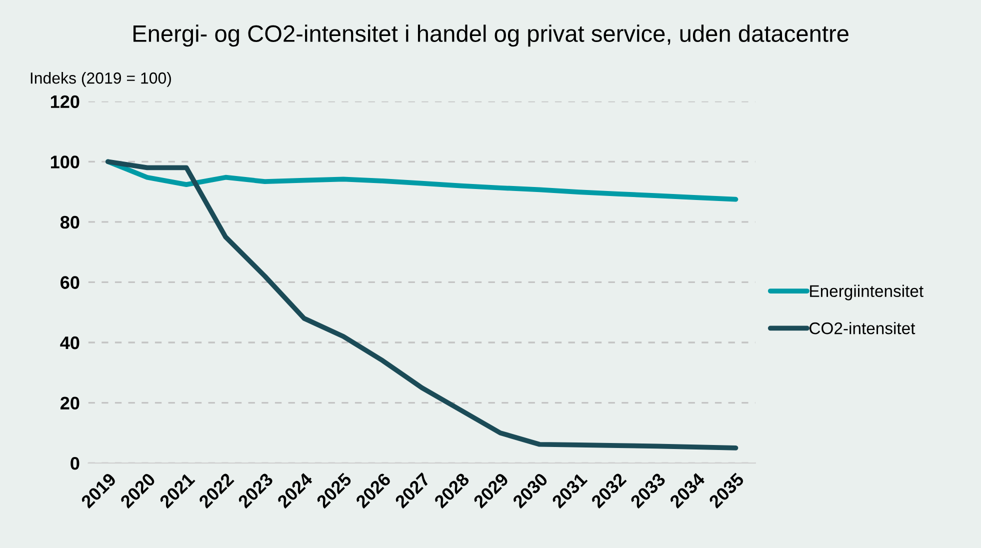  What do you see at coordinates (867, 292) in the screenshot?
I see `legend-label: Energiintensitet` at bounding box center [867, 292].